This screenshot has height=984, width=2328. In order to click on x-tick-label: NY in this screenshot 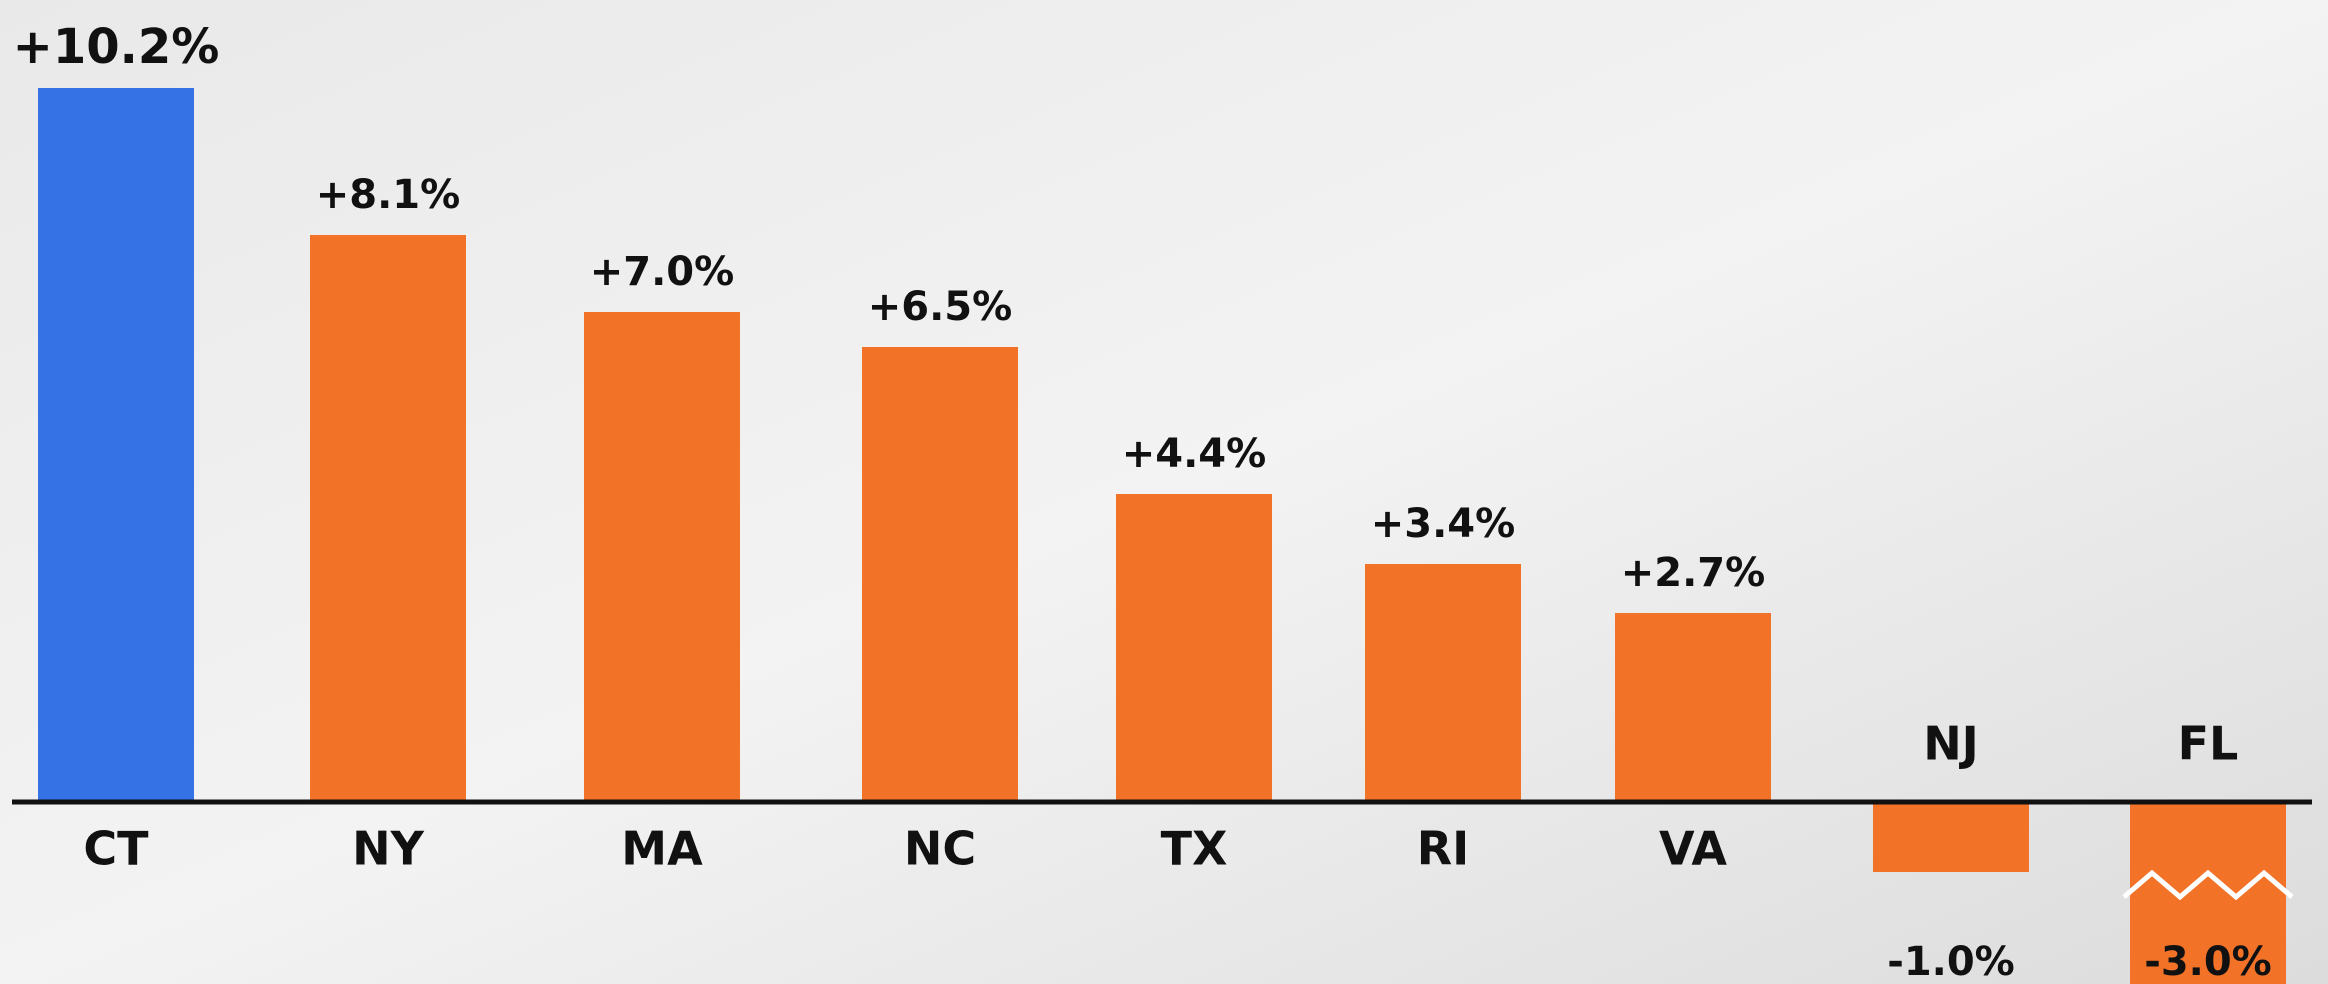, I will do `click(388, 849)`.